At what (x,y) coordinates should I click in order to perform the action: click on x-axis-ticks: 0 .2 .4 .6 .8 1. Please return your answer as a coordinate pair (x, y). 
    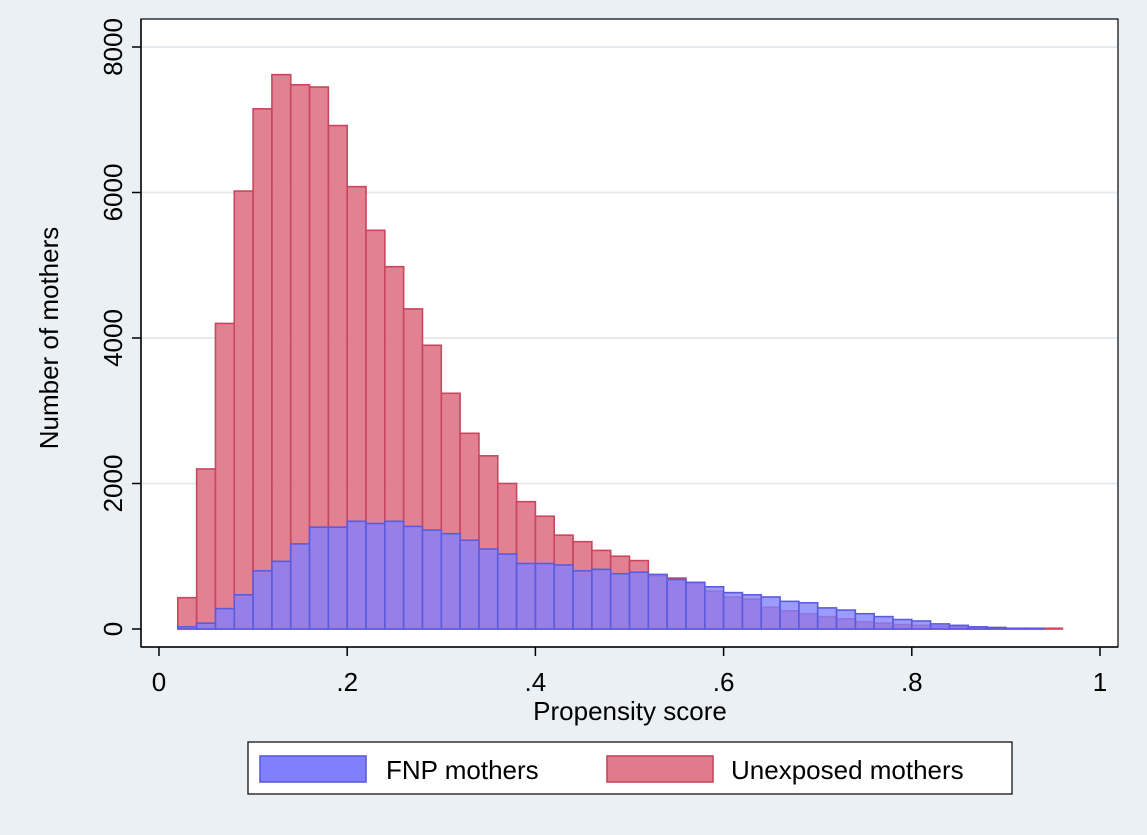
    Looking at the image, I should click on (629, 672).